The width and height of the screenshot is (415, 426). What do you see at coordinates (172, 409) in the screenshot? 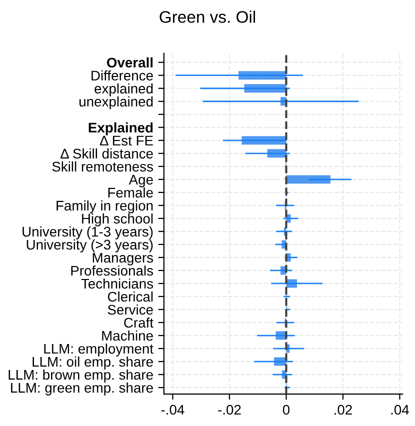
I see `x-tick-label: -.04` at bounding box center [172, 409].